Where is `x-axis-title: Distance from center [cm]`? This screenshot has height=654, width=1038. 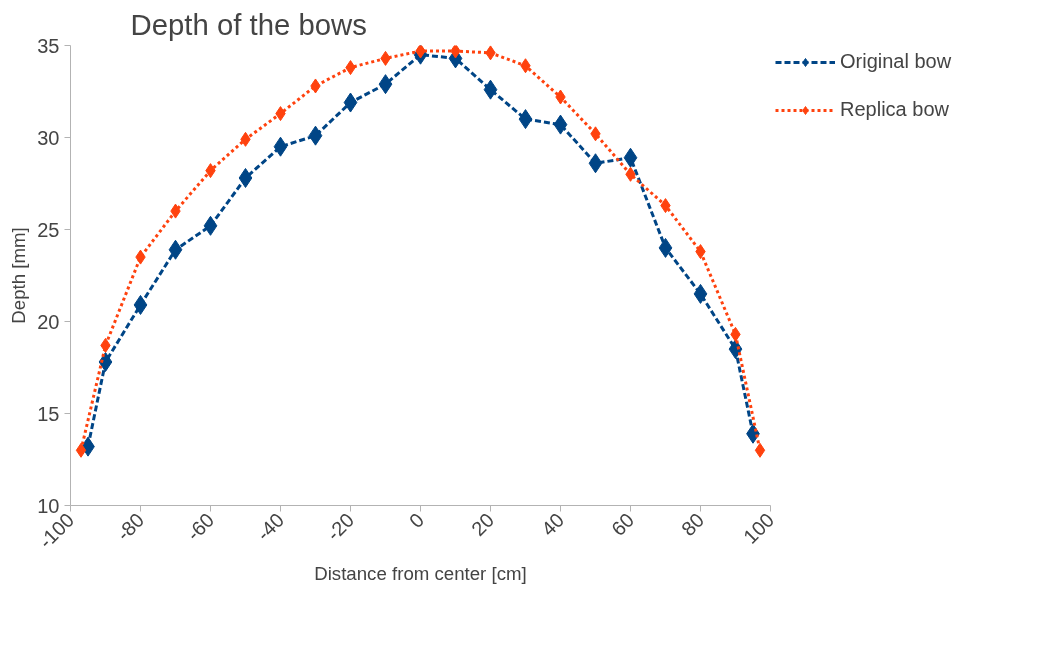
x-axis-title: Distance from center [cm] is located at coordinates (420, 573).